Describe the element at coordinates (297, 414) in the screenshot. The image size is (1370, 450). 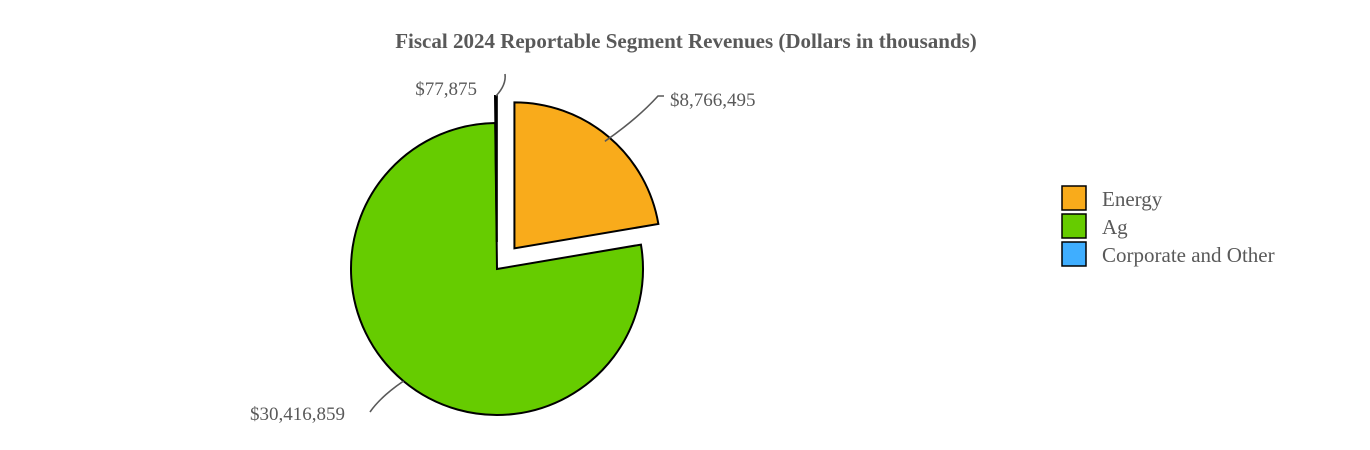
I see `data-label-ag: $30,416,859` at that location.